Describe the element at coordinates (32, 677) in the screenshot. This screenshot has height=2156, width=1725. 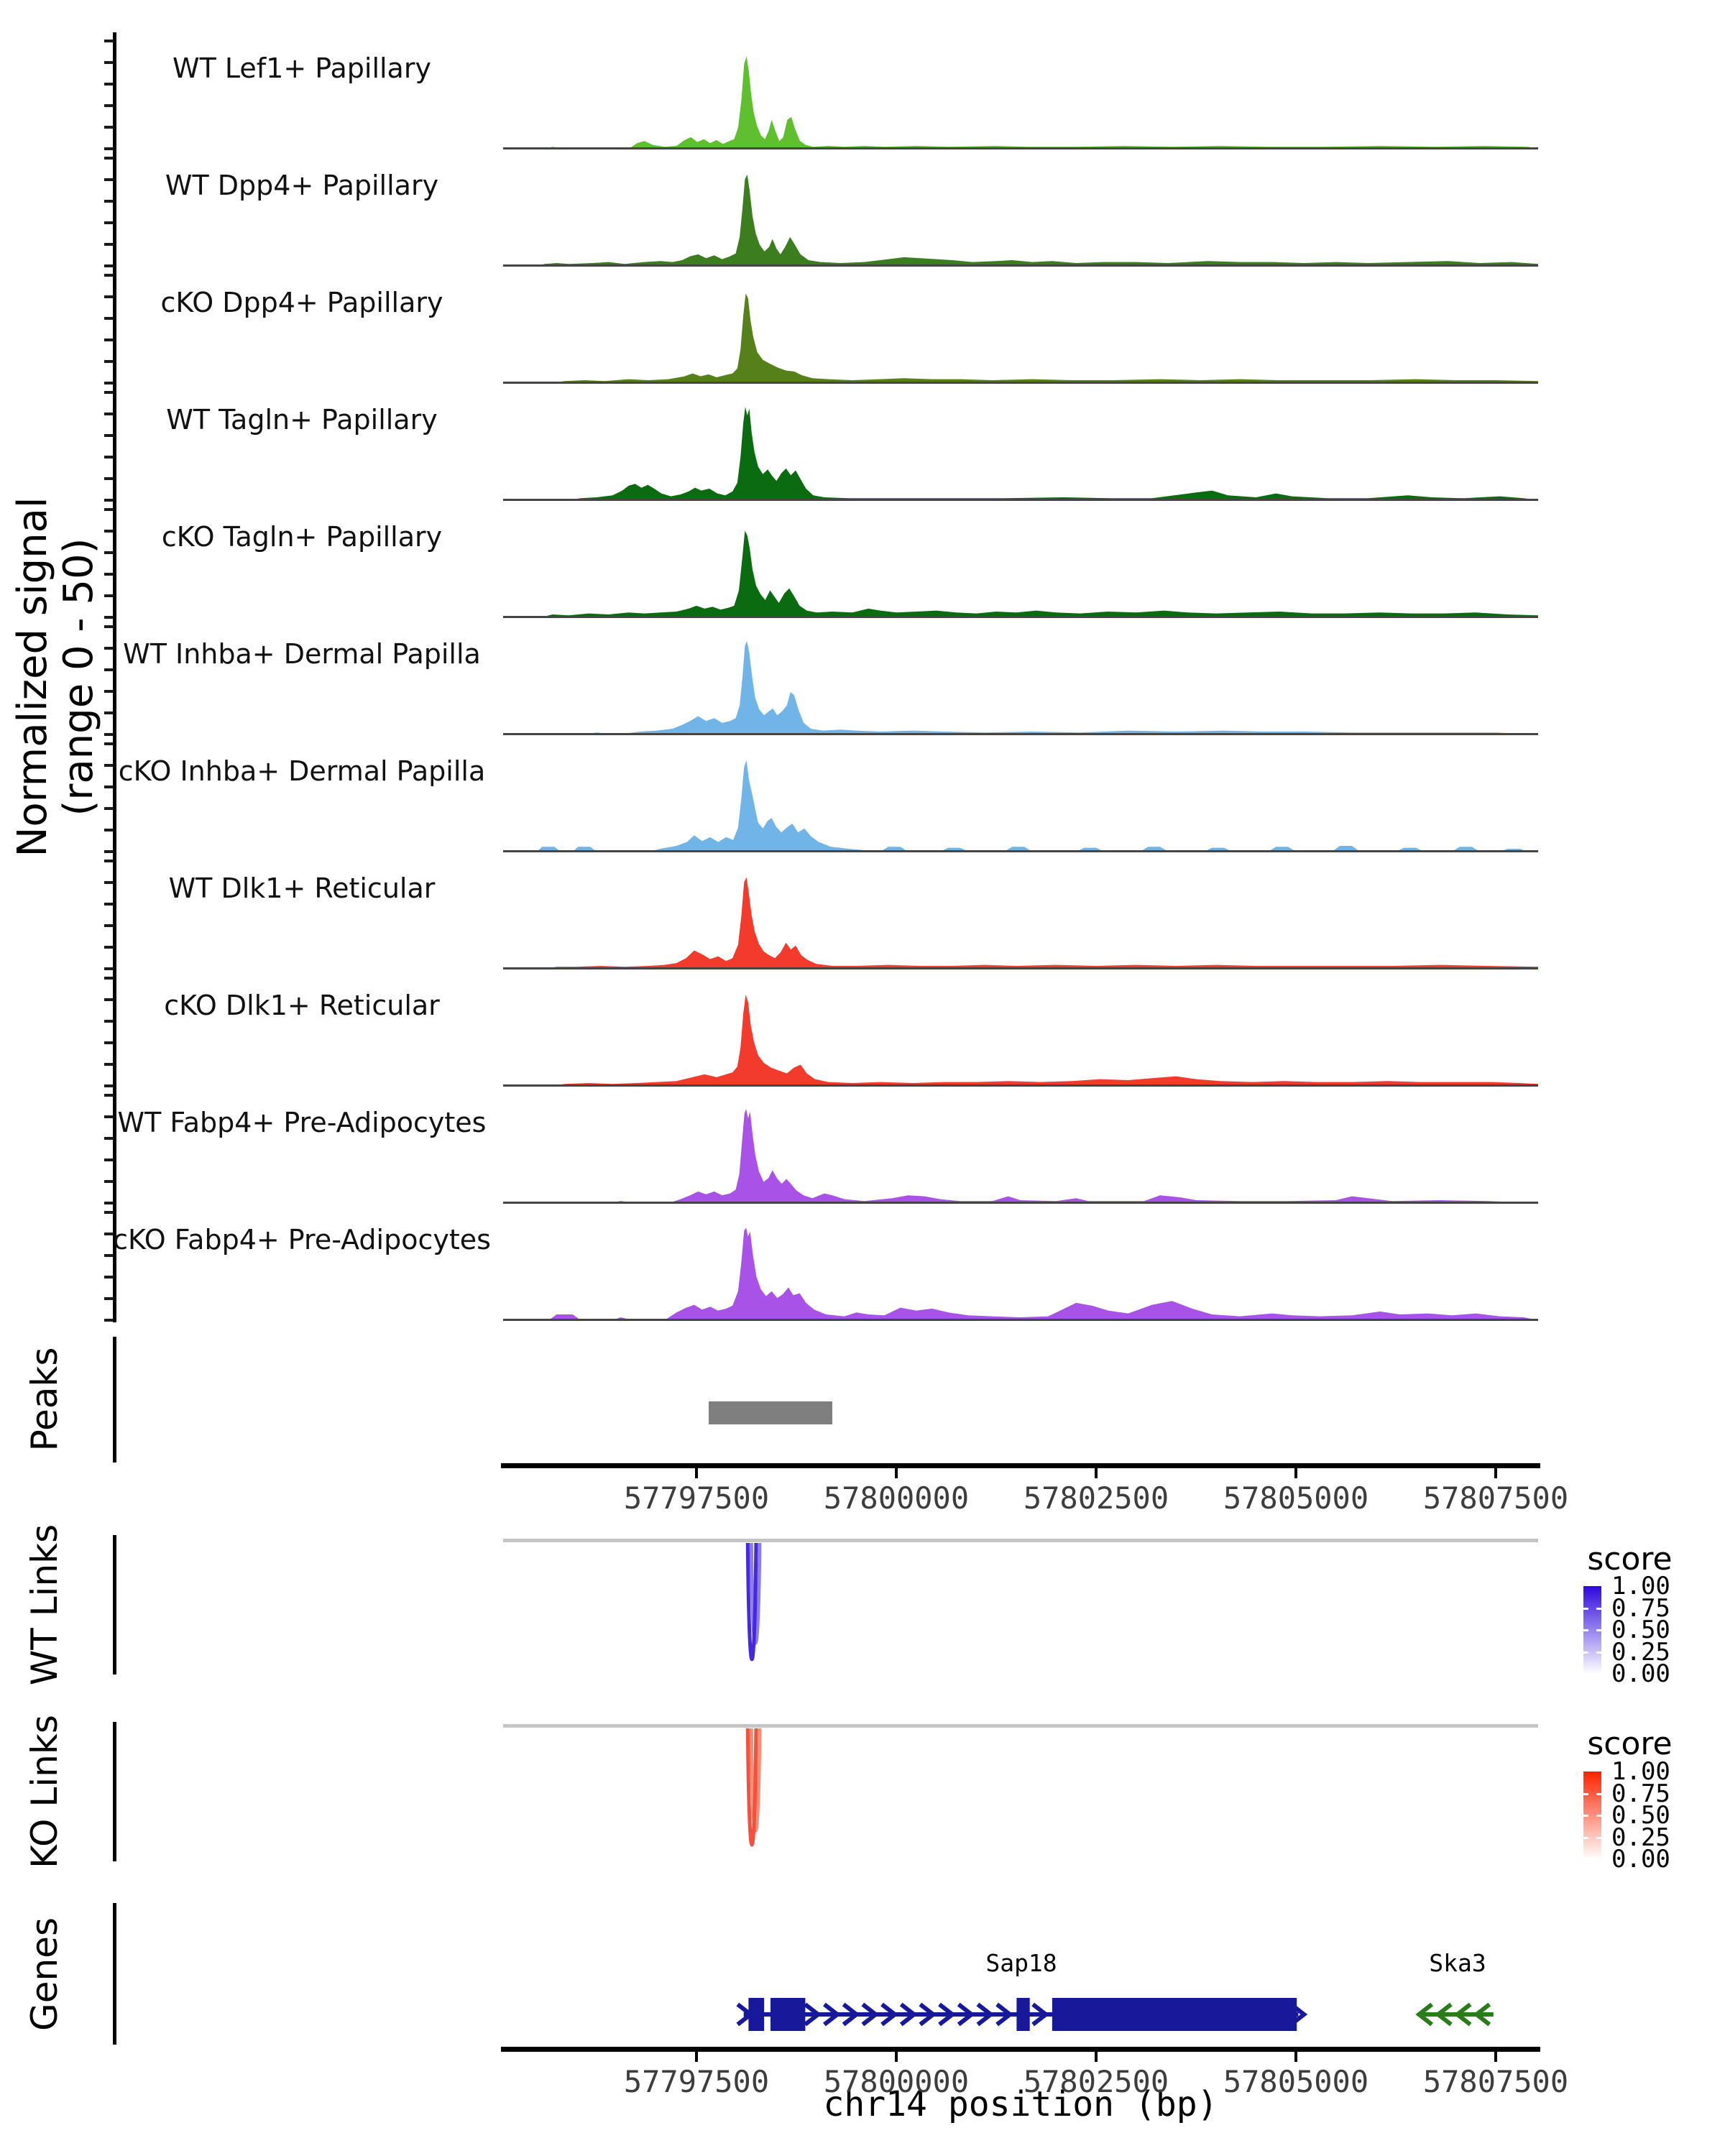
I see `y-axis-label-line1: Normalized signal` at that location.